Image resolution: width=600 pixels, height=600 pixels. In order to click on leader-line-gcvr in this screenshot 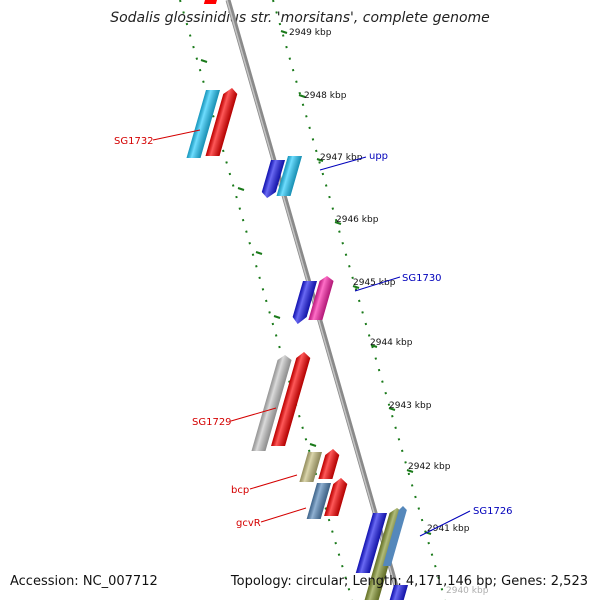, I will do `click(283, 515)`.